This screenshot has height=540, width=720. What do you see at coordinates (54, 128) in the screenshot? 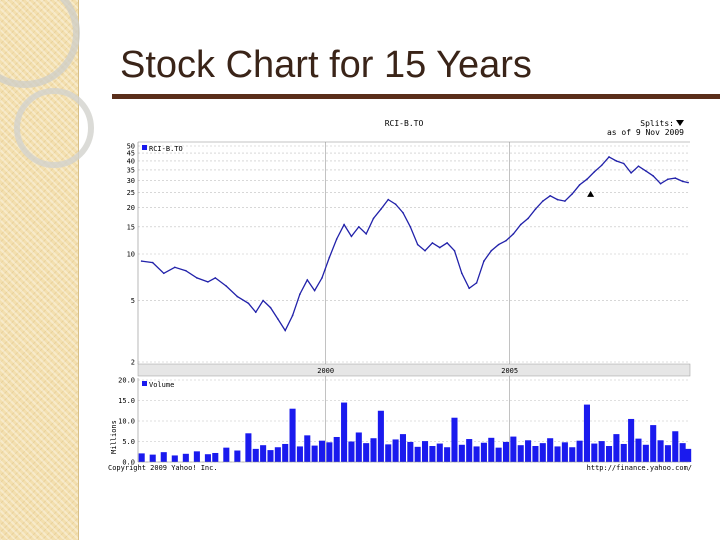
I see `decorative-ring-middle` at bounding box center [54, 128].